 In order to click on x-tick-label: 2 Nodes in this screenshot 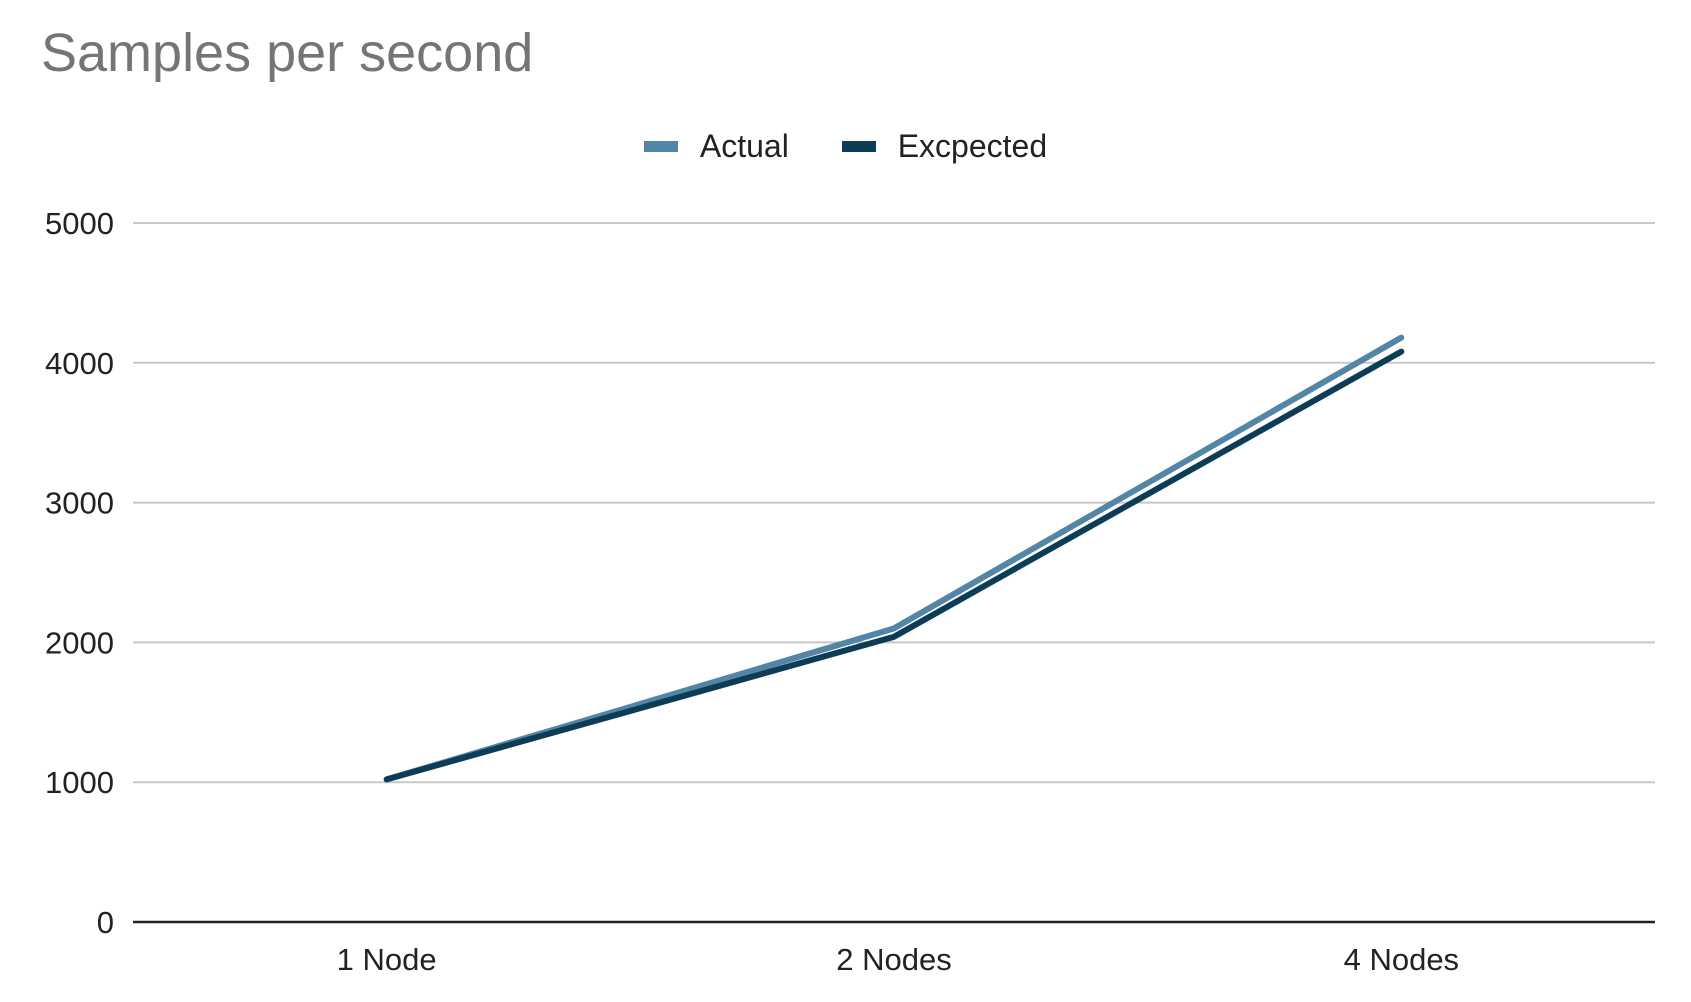, I will do `click(893, 959)`.